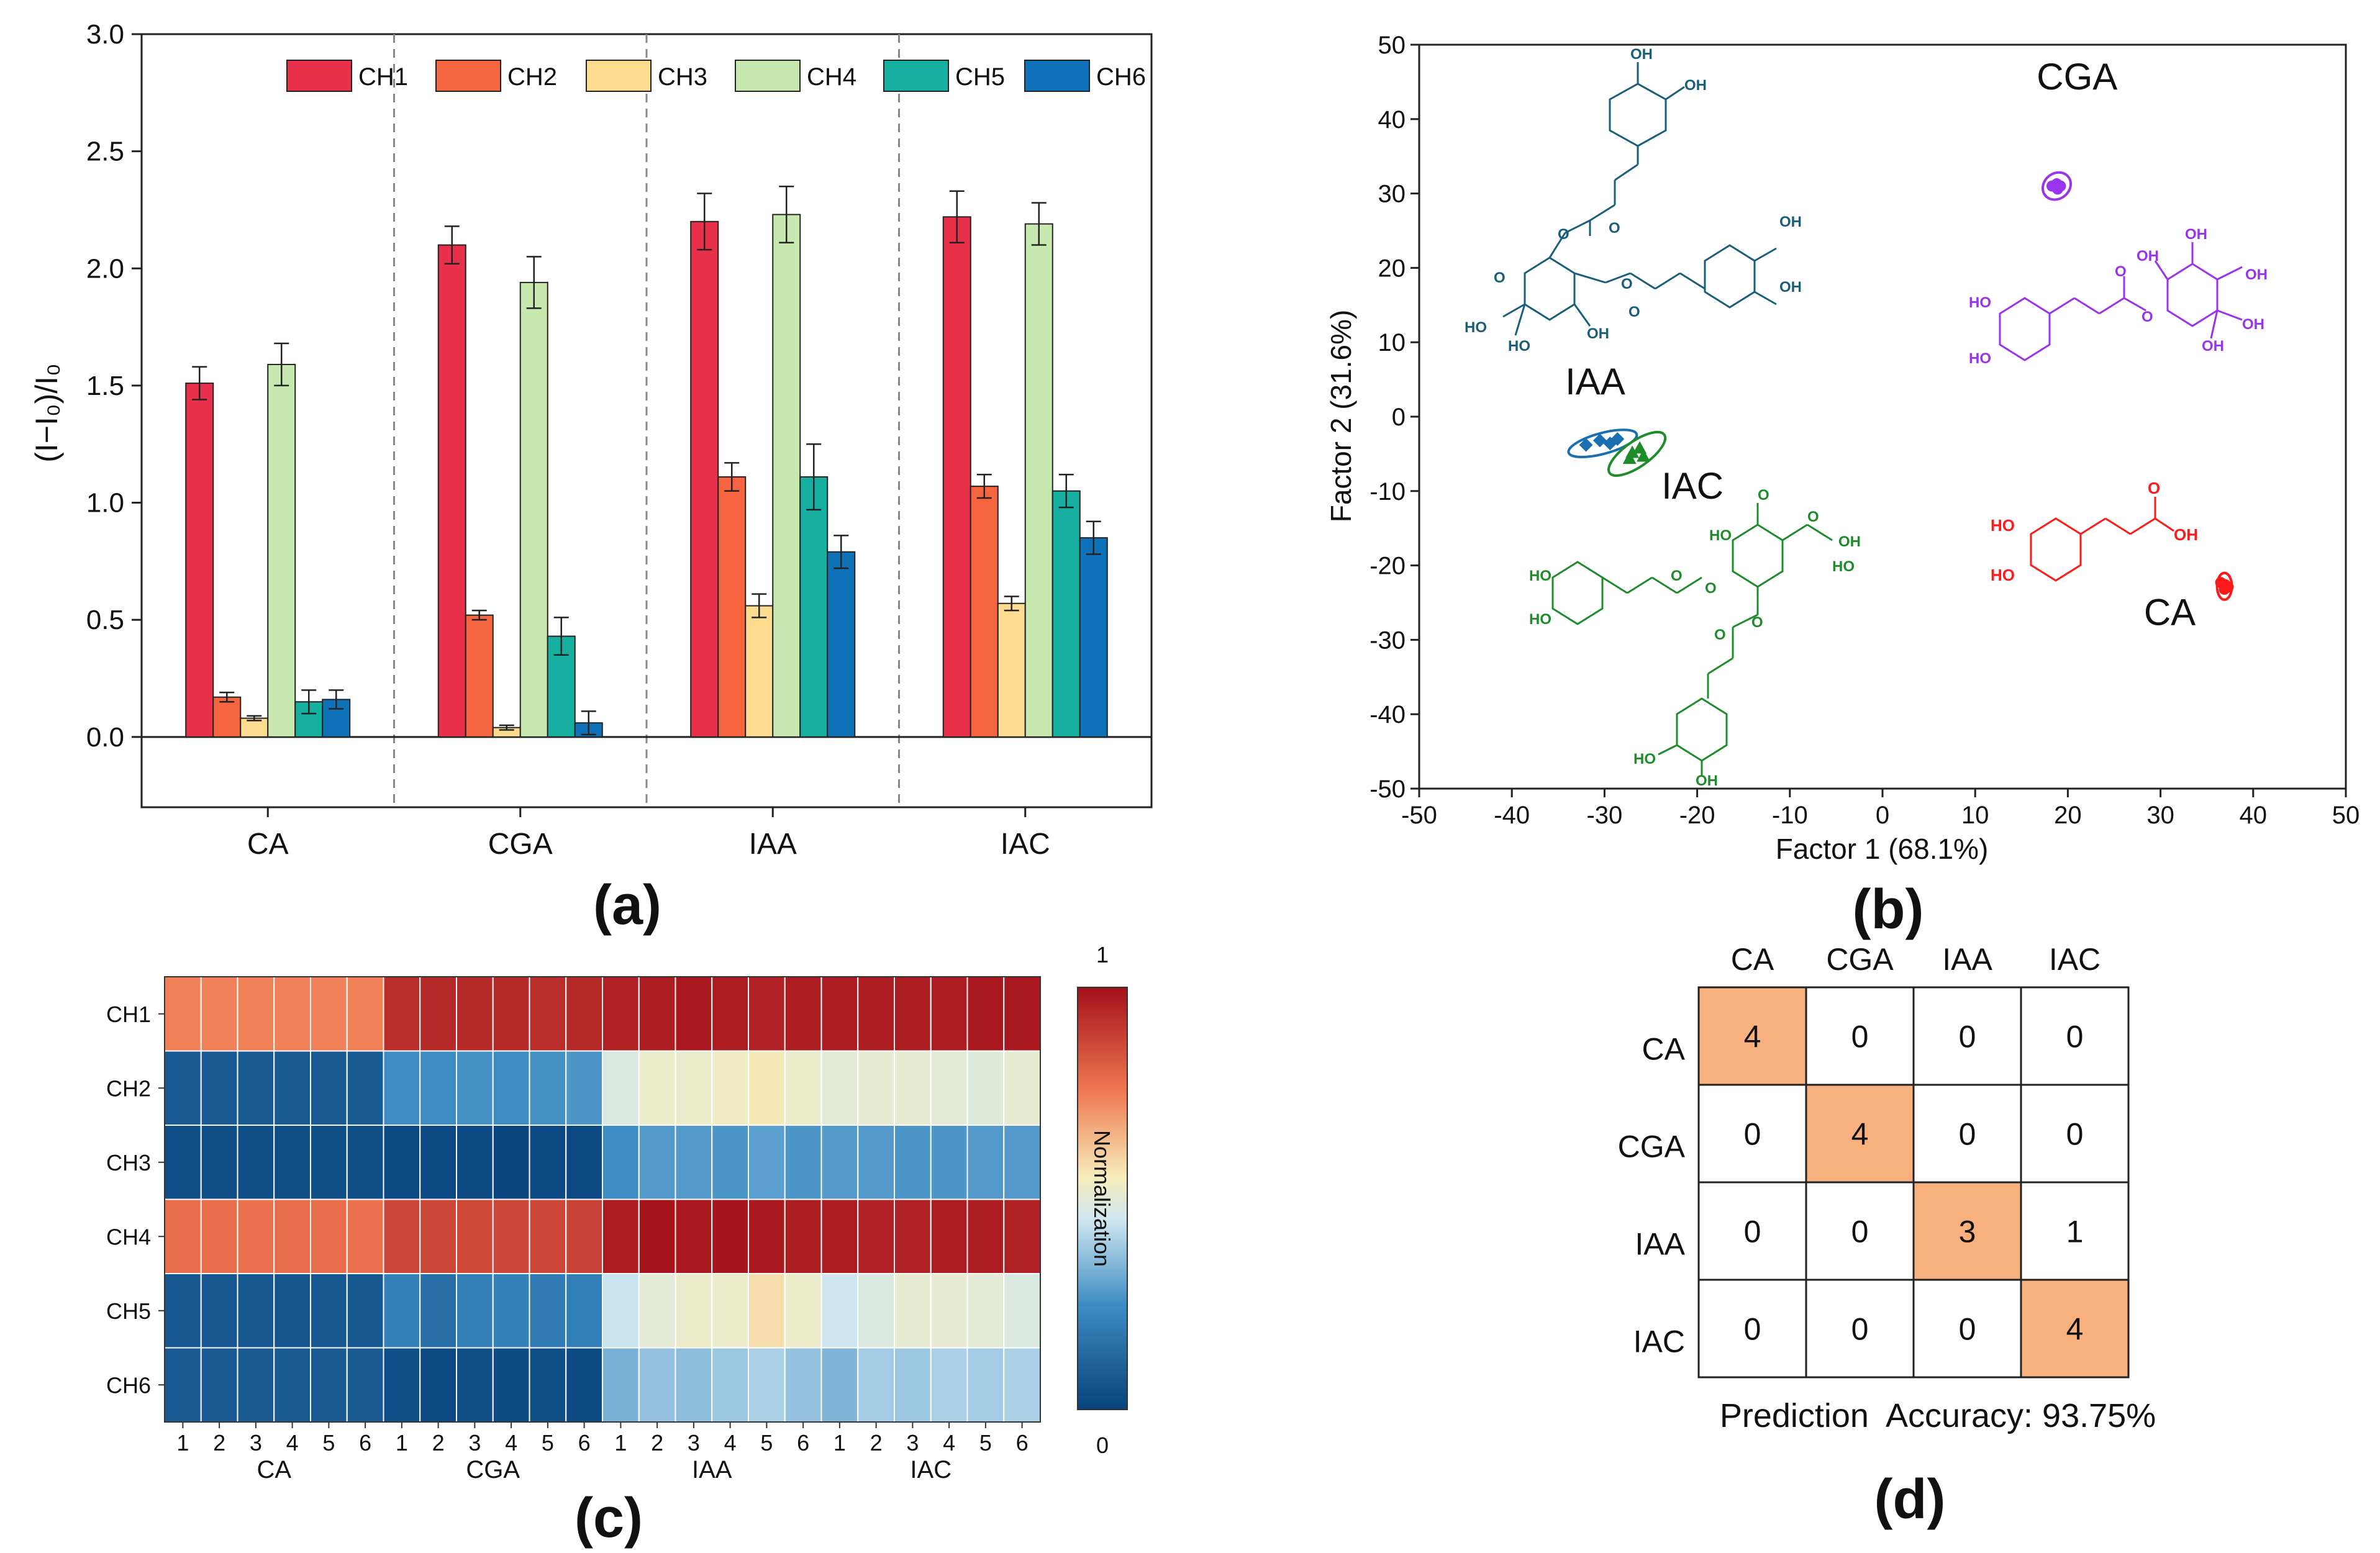 The height and width of the screenshot is (1553, 2380). What do you see at coordinates (309, 719) in the screenshot?
I see `bar-CH5-CA` at bounding box center [309, 719].